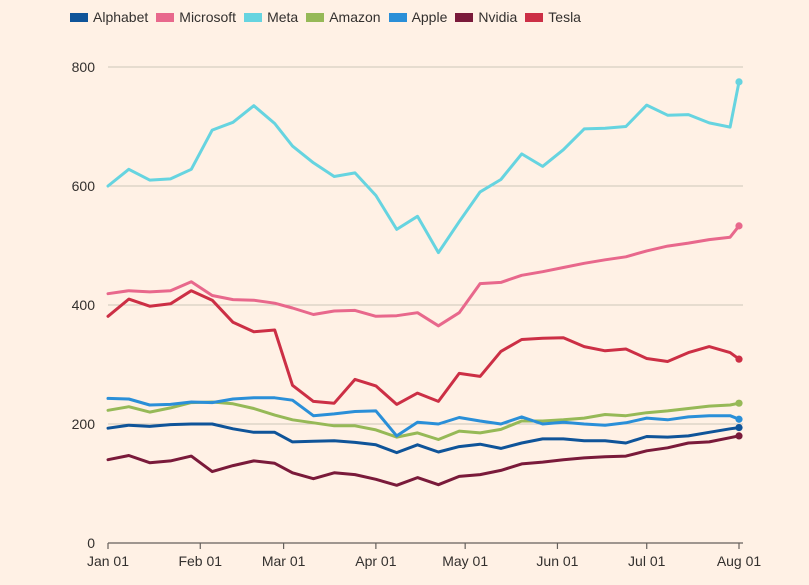  I want to click on legend-label: Microsoft, so click(208, 17).